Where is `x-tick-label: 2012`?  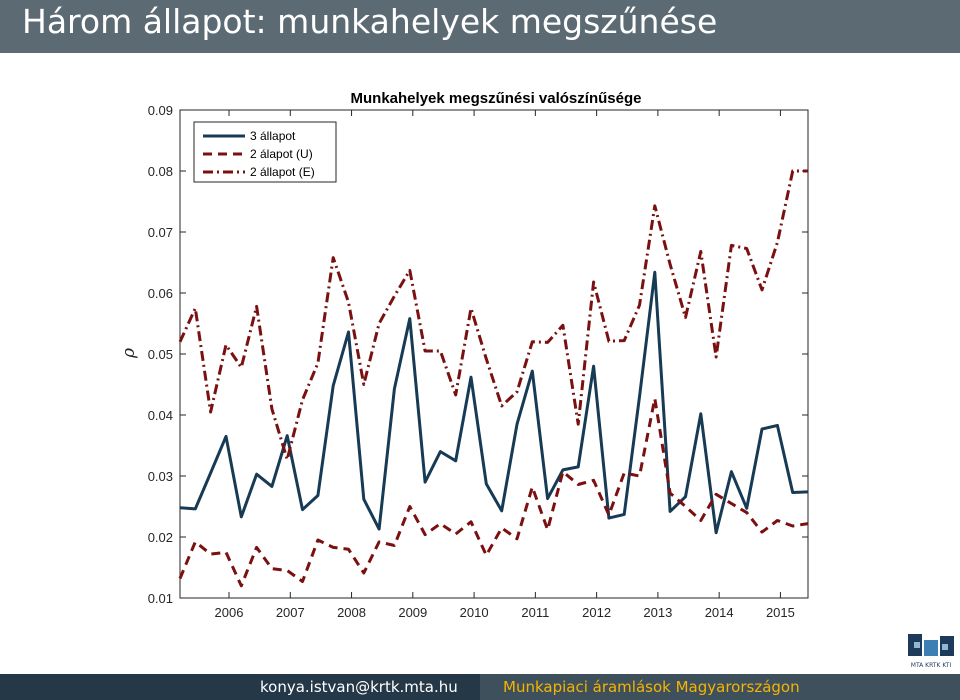 x-tick-label: 2012 is located at coordinates (596, 612).